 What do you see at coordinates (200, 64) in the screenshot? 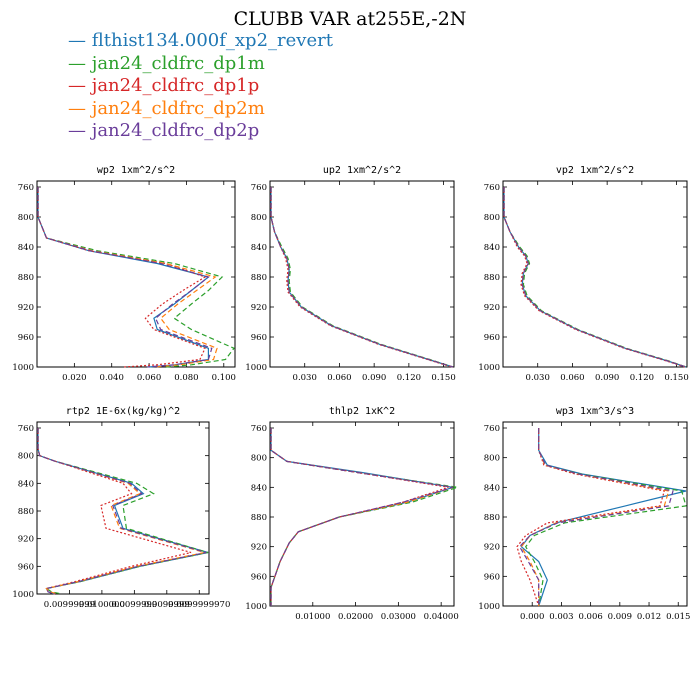
I see `legend-entry: — jan24_cldfrc_dp1m` at bounding box center [200, 64].